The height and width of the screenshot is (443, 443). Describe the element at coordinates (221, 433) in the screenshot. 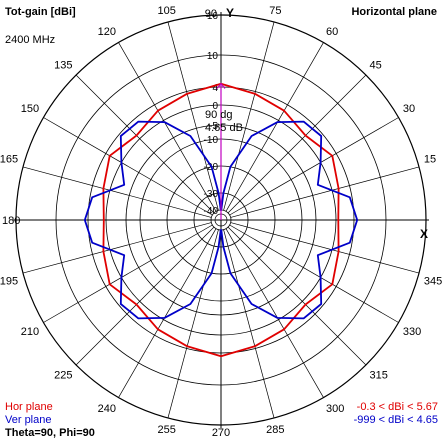

I see `angle-label: 270` at that location.